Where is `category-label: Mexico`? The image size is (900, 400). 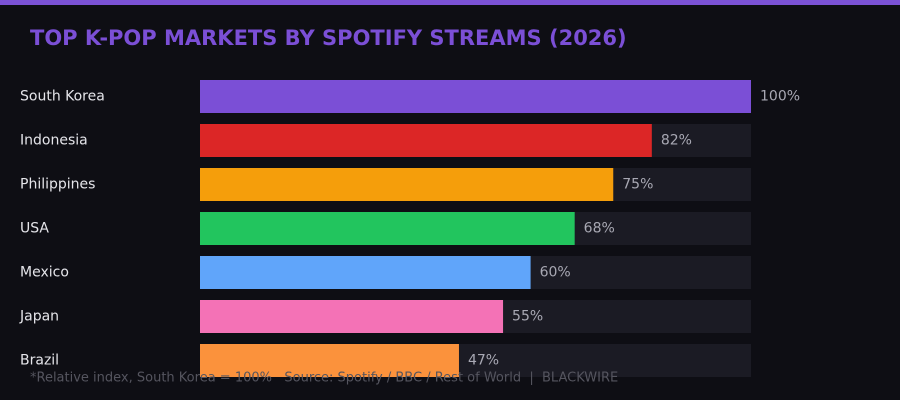 category-label: Mexico is located at coordinates (44, 273).